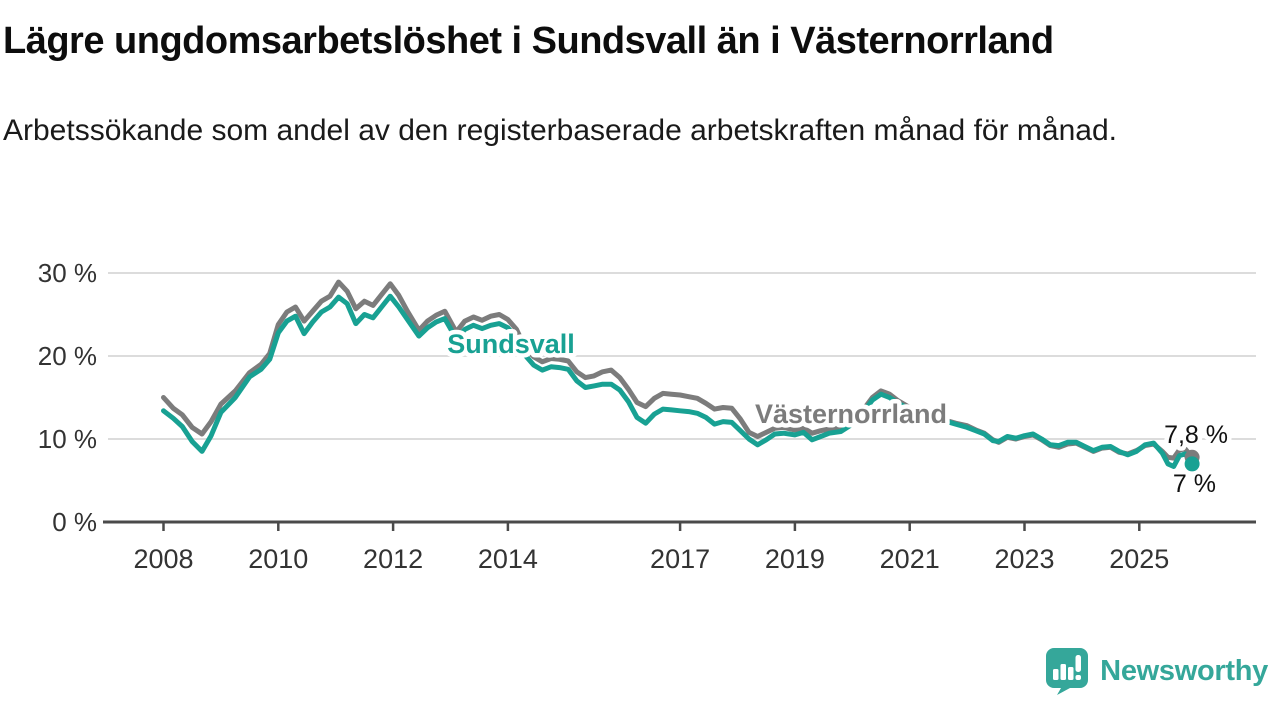 Image resolution: width=1280 pixels, height=720 pixels. What do you see at coordinates (1078, 663) in the screenshot?
I see `exclamation-bar-icon` at bounding box center [1078, 663].